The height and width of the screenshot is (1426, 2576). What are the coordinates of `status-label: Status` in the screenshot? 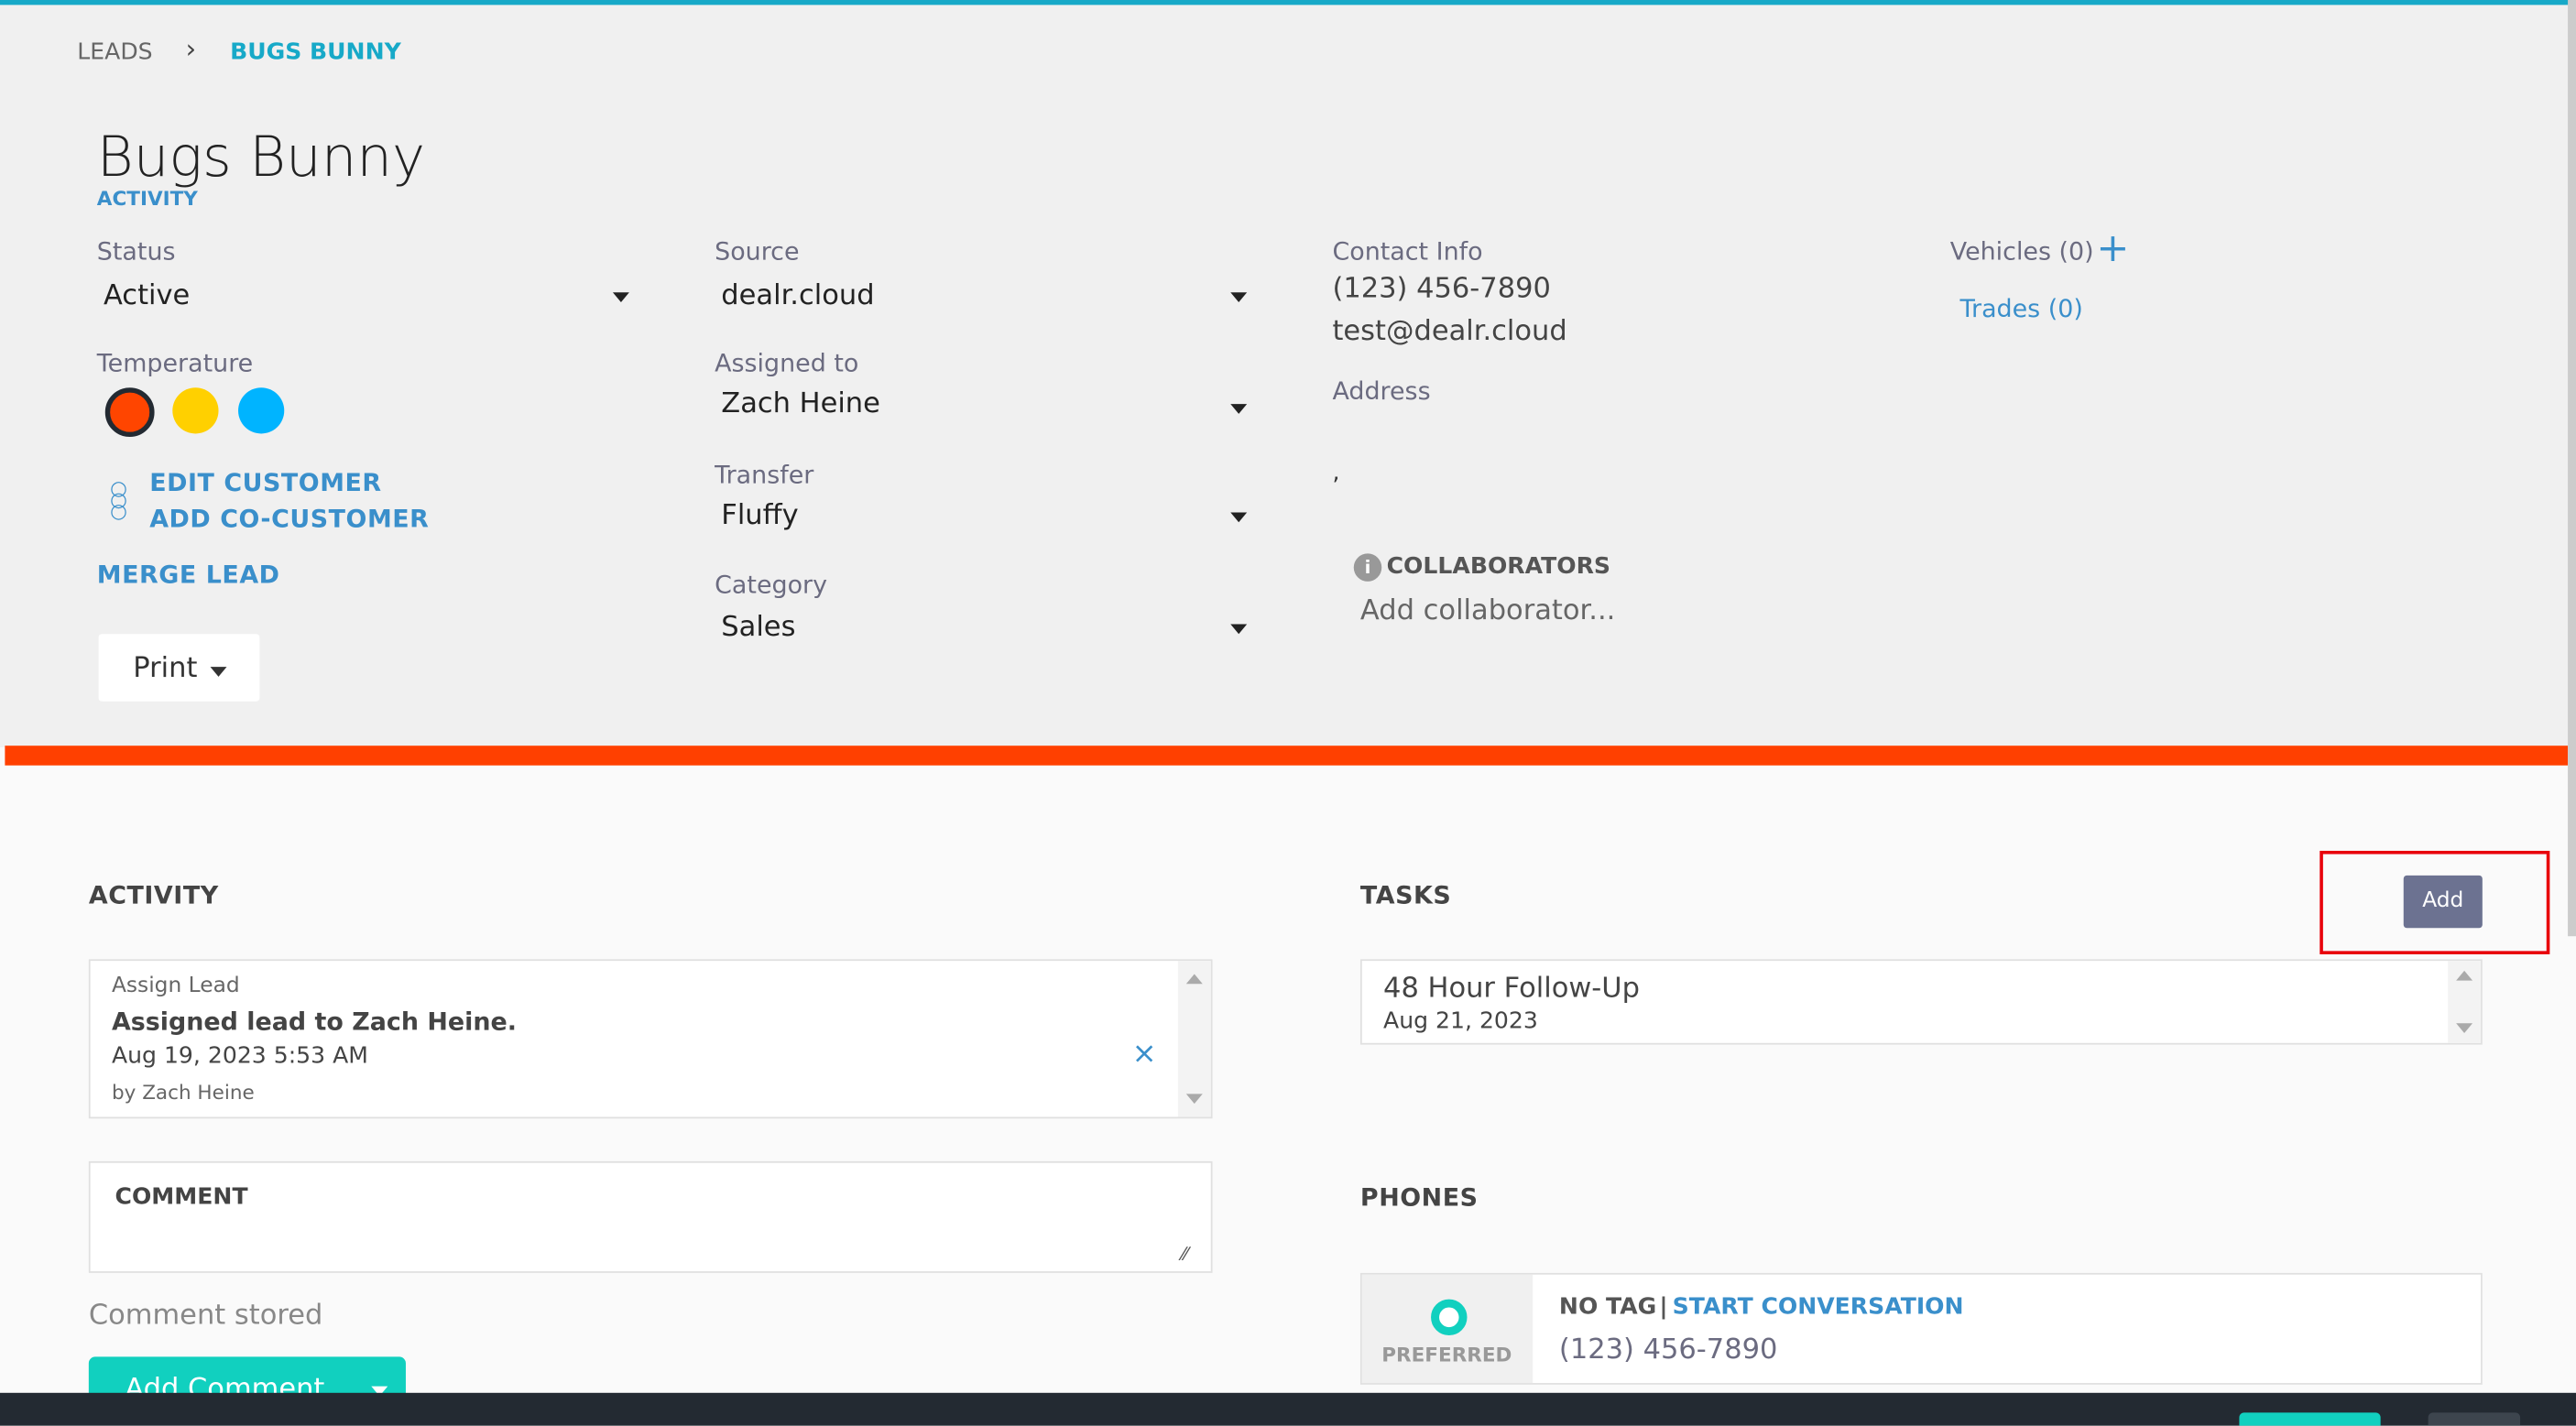 It's located at (136, 251).